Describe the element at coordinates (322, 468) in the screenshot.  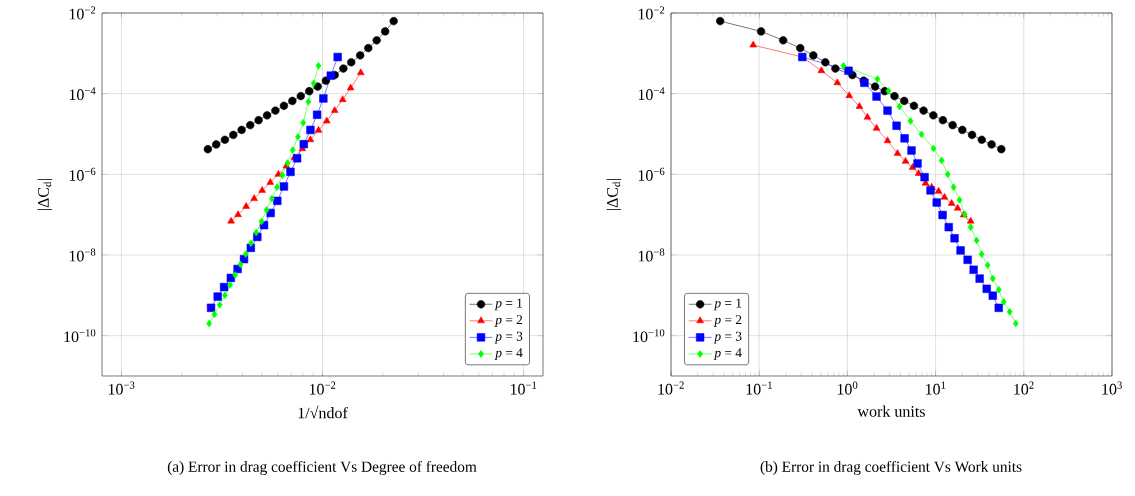
I see `text: (a) Error in drag coefficient Vs Degree of freedom` at that location.